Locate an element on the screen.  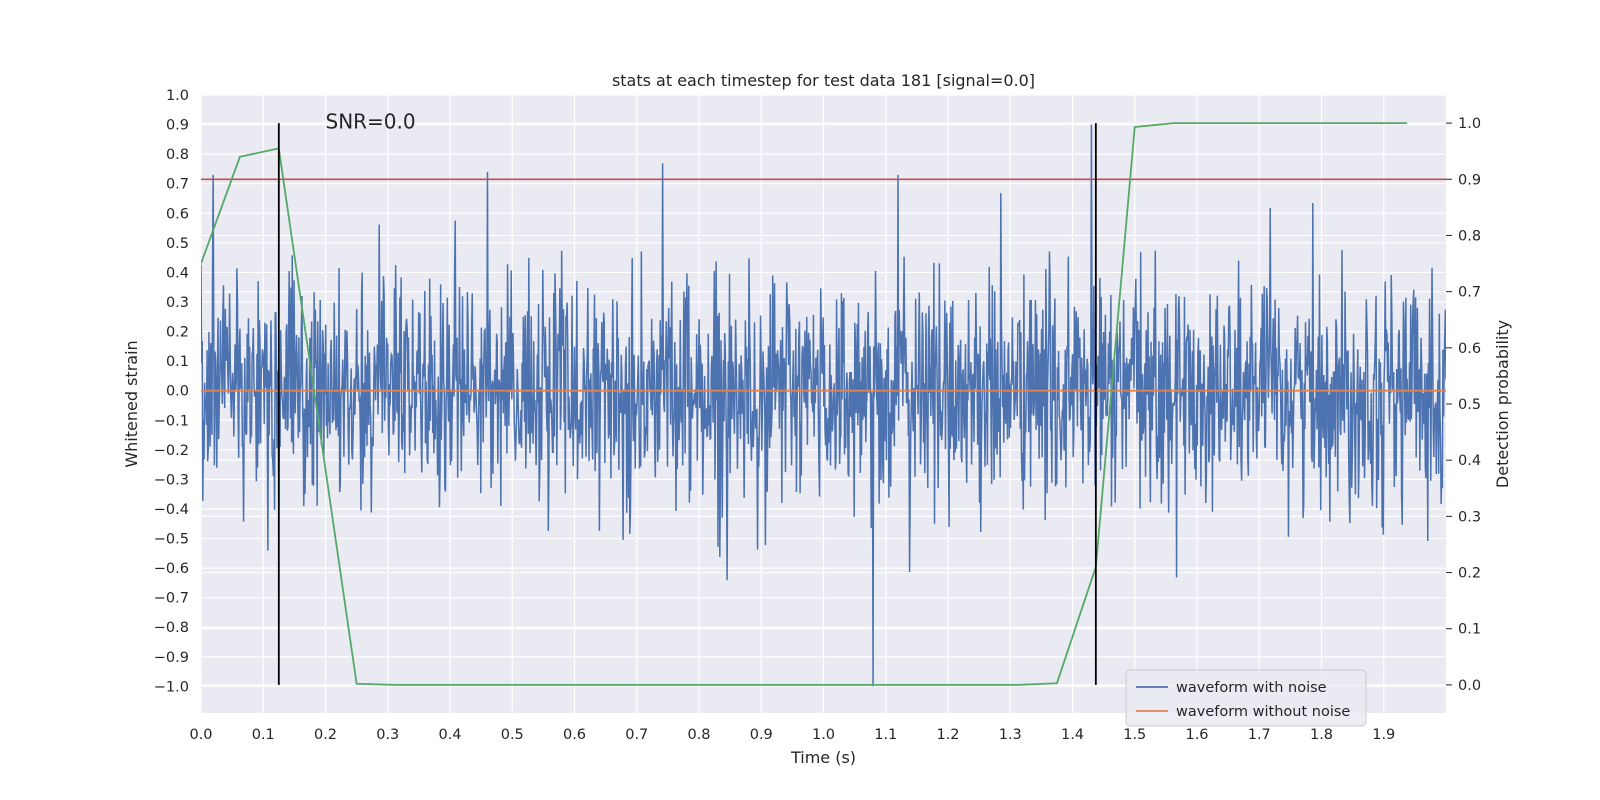
y-tick-label: −0.4 is located at coordinates (171, 510).